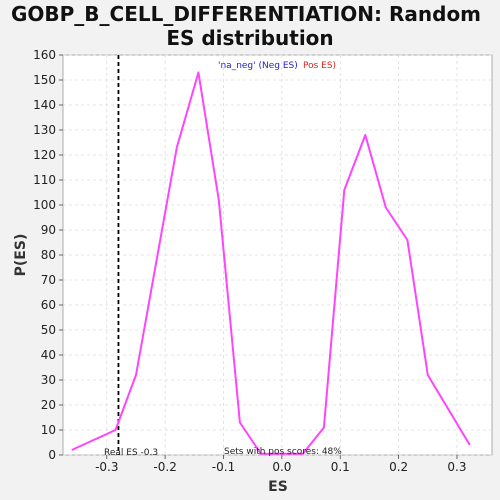 This screenshot has height=500, width=500. I want to click on y-axis-ticks: 0 10 20 30 40 50 60 70 80 90 100 110 120 130 140 150 160, so click(48, 255).